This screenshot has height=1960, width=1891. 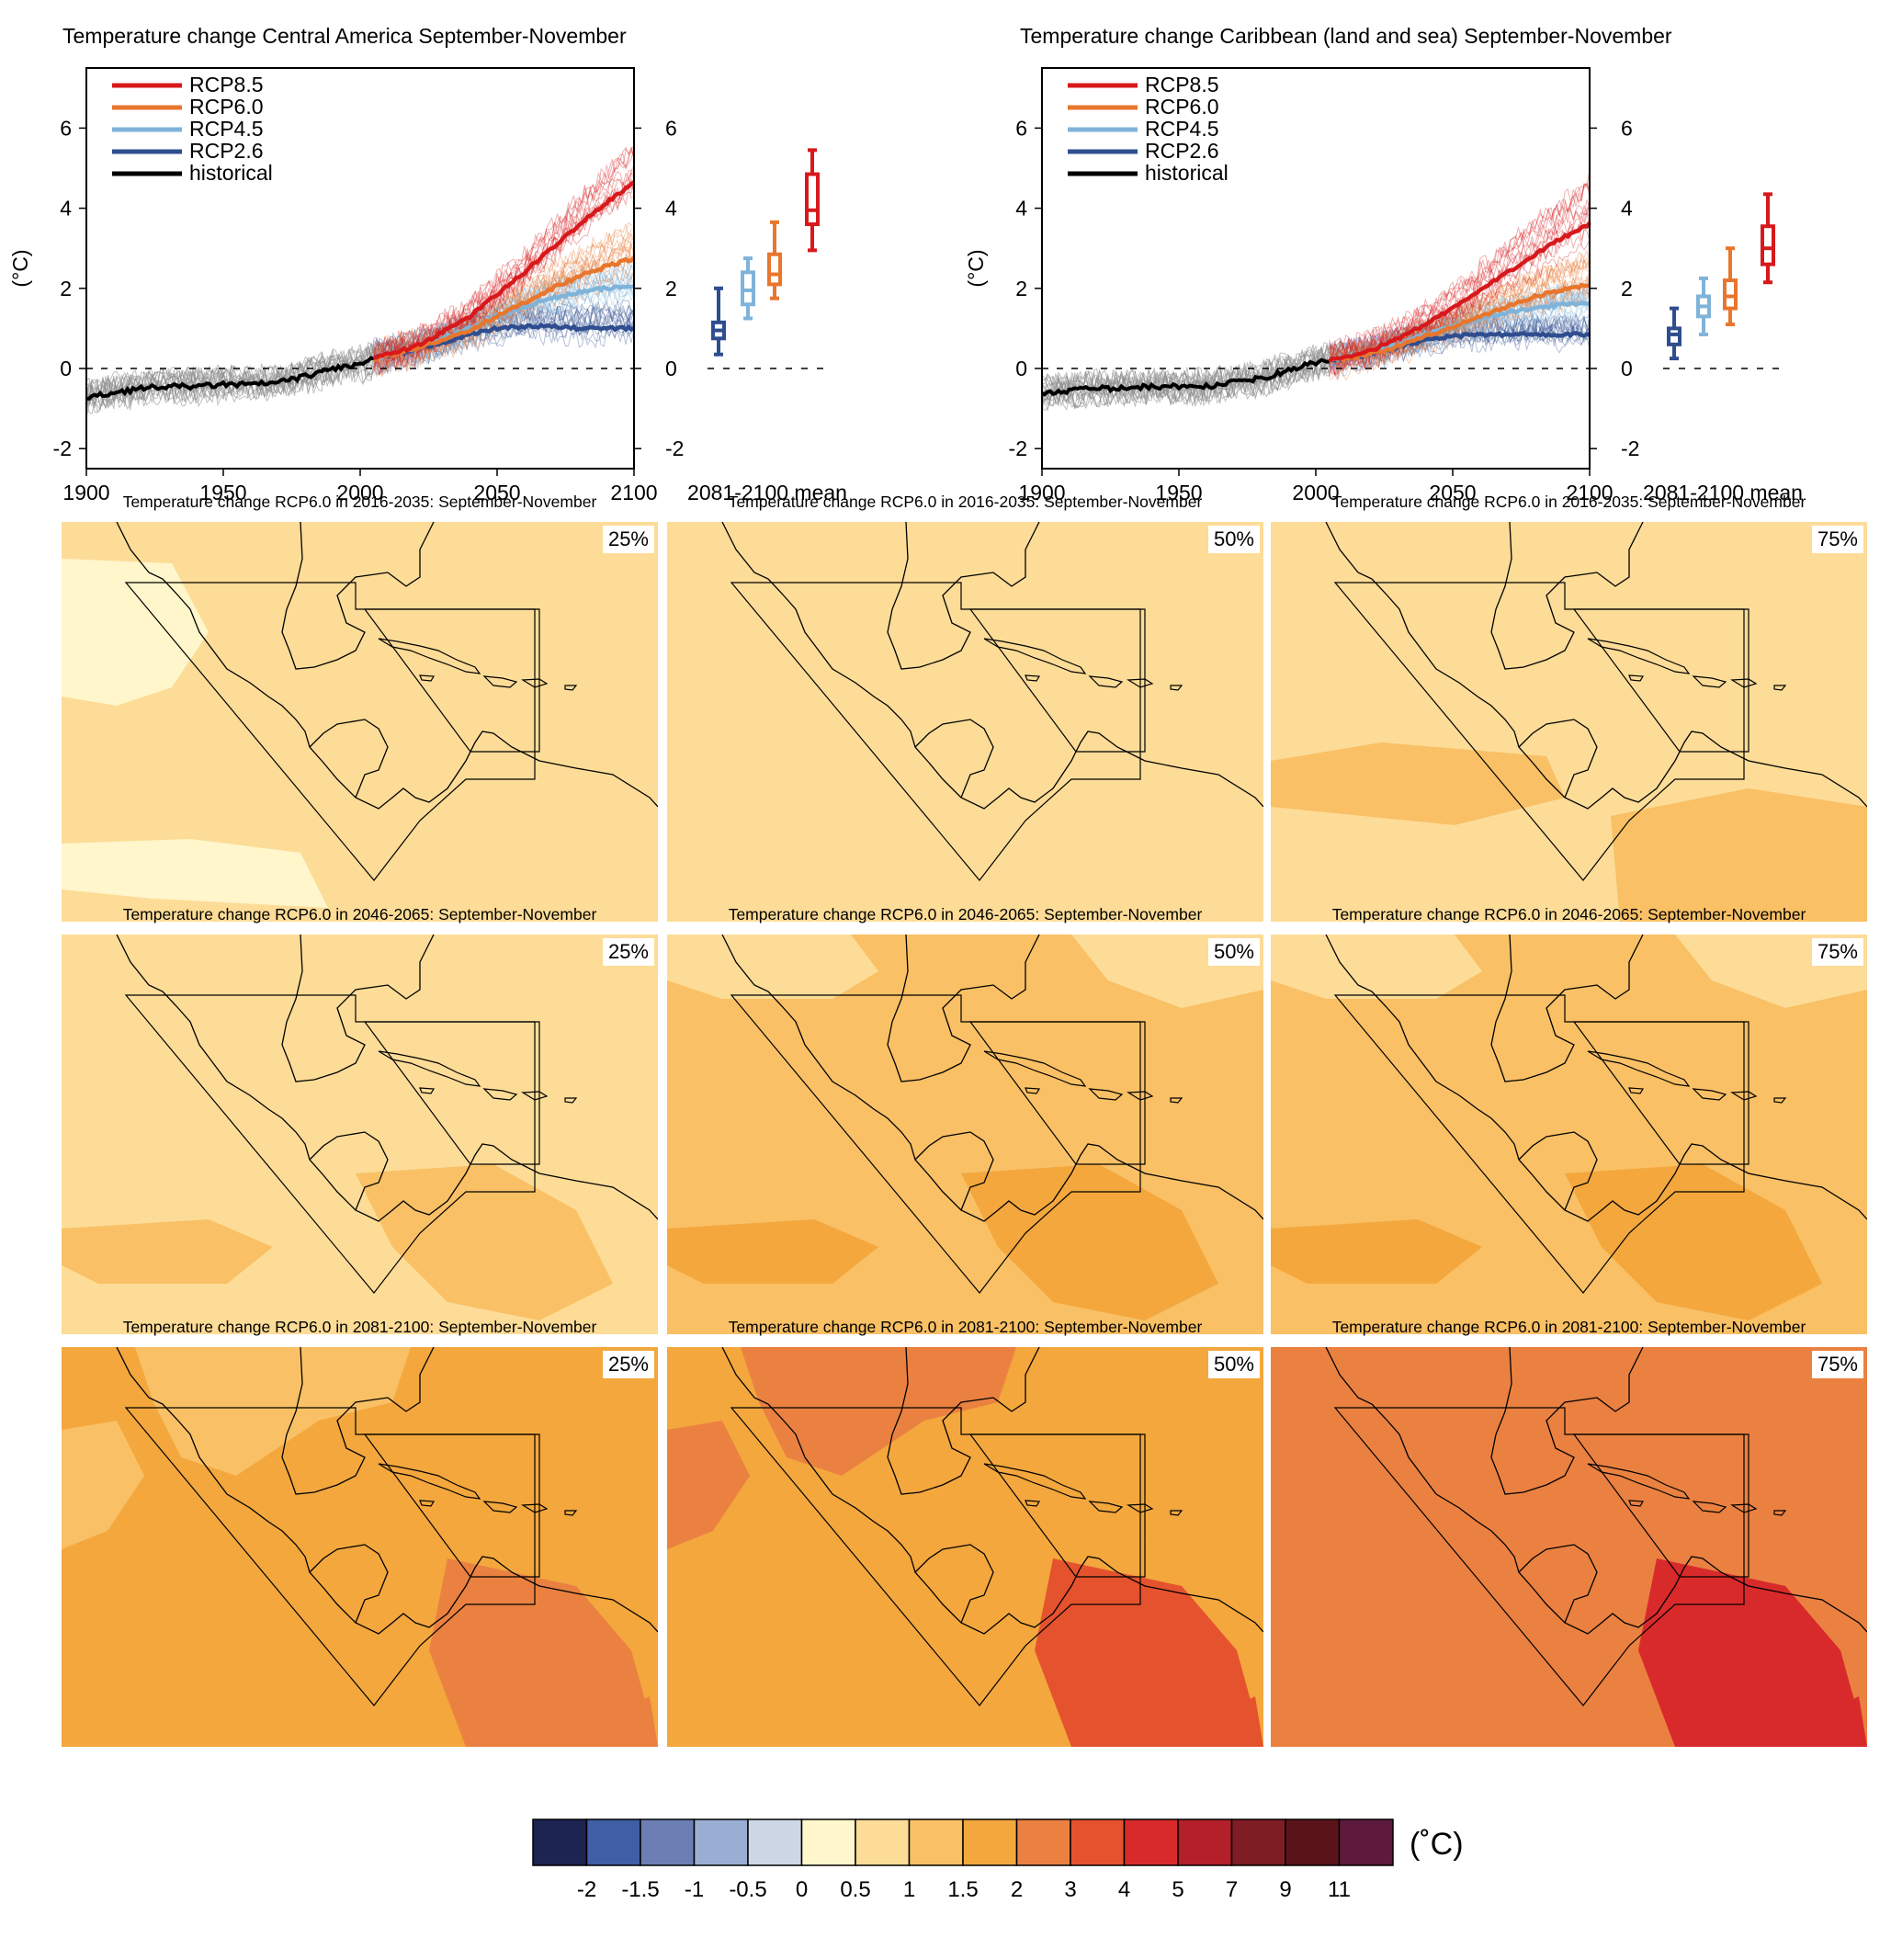 I want to click on colorbar-label: -2, so click(x=586, y=1889).